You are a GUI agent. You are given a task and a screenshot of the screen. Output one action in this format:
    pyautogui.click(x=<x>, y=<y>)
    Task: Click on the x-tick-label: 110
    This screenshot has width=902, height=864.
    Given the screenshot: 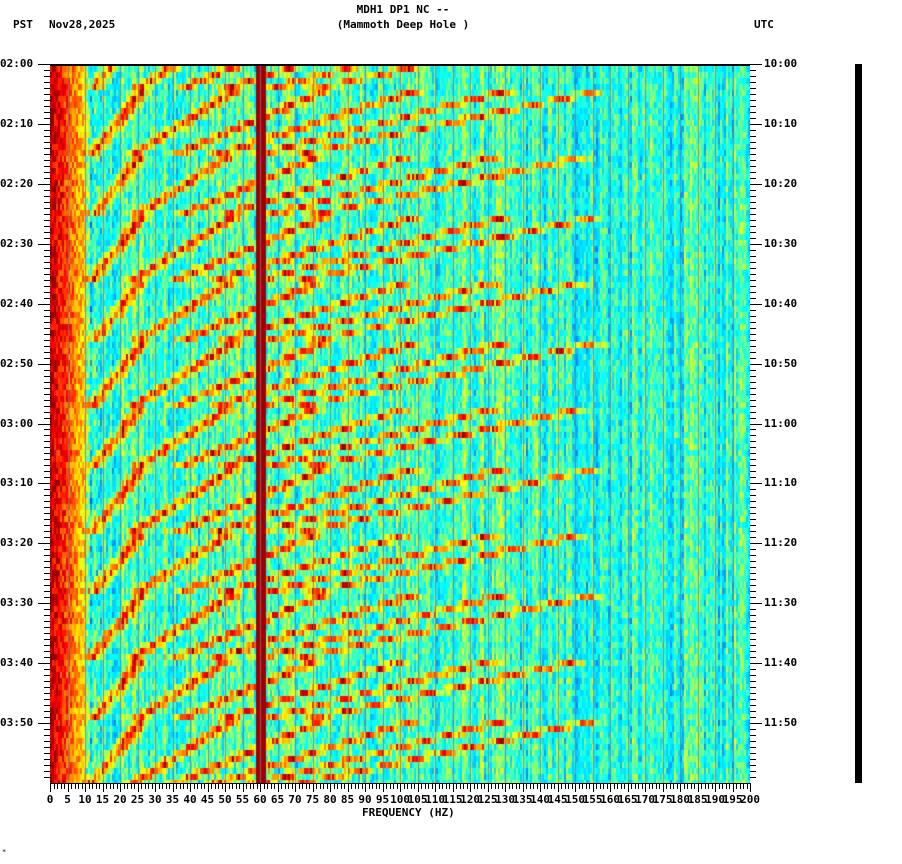 What is the action you would take?
    pyautogui.click(x=435, y=799)
    